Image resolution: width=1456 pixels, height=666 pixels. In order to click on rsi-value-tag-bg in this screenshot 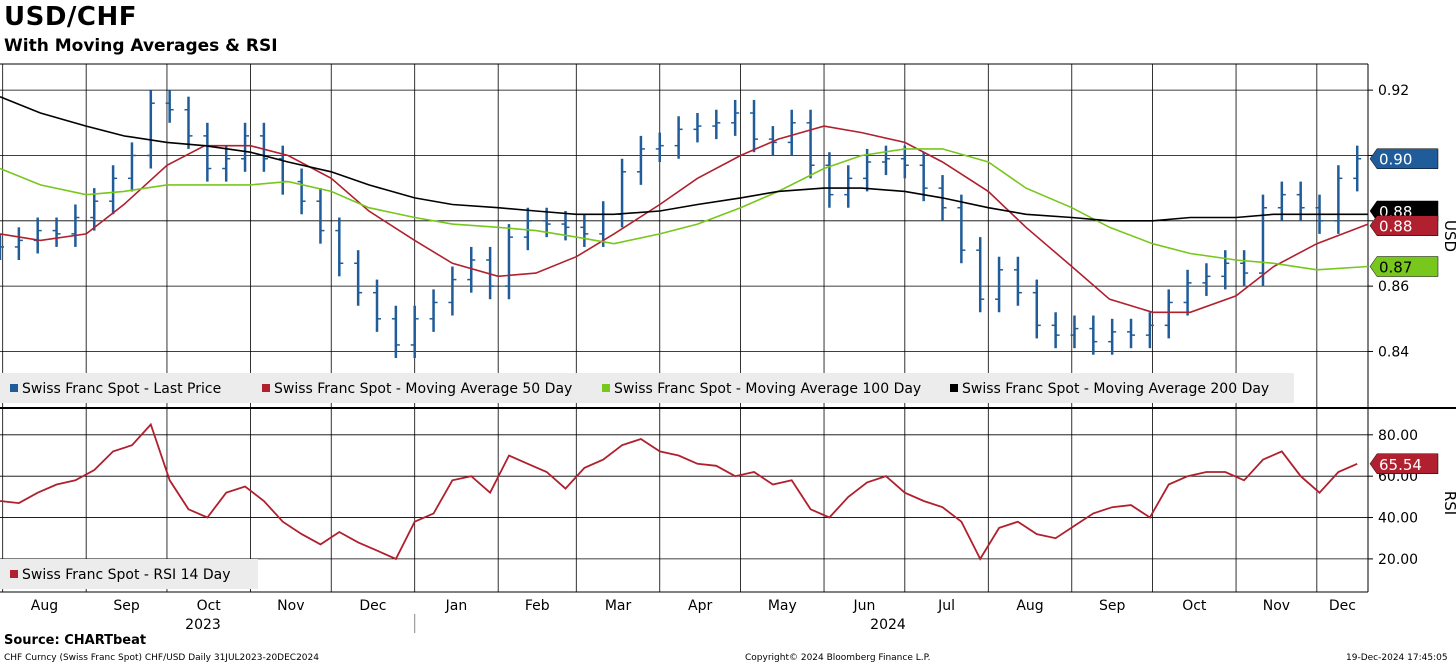, I will do `click(1404, 464)`.